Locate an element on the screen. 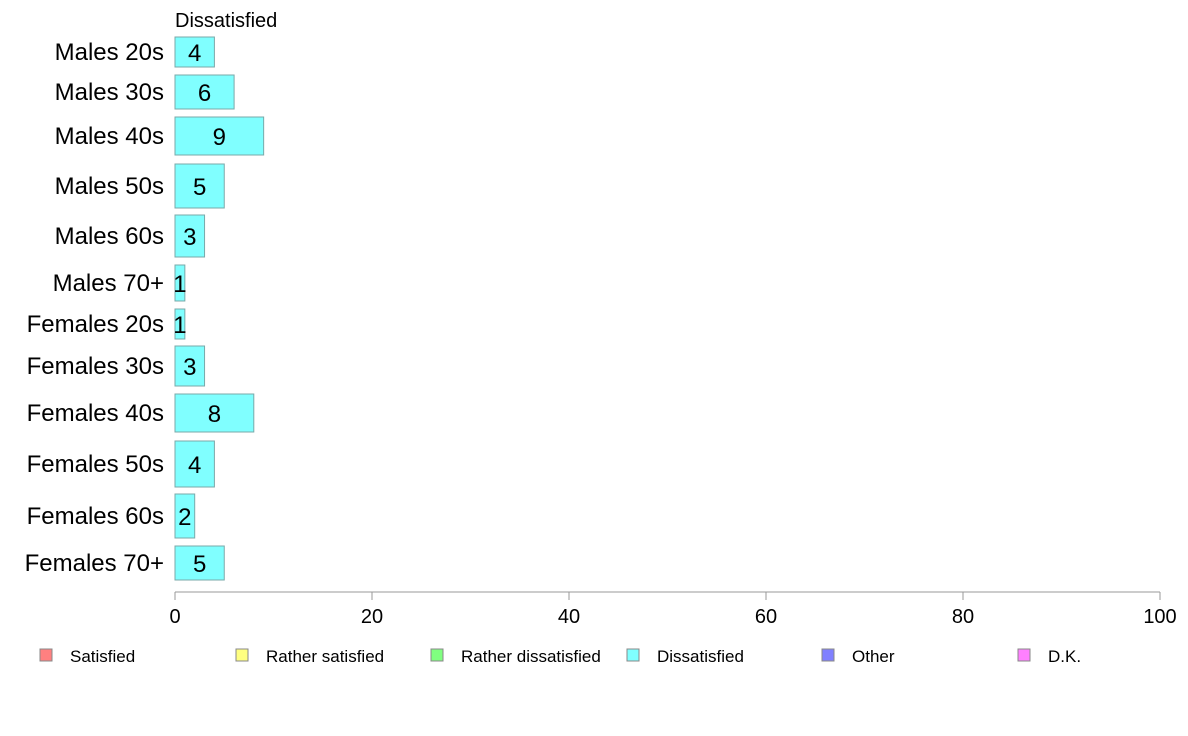  category-label: Females 40s is located at coordinates (95, 413).